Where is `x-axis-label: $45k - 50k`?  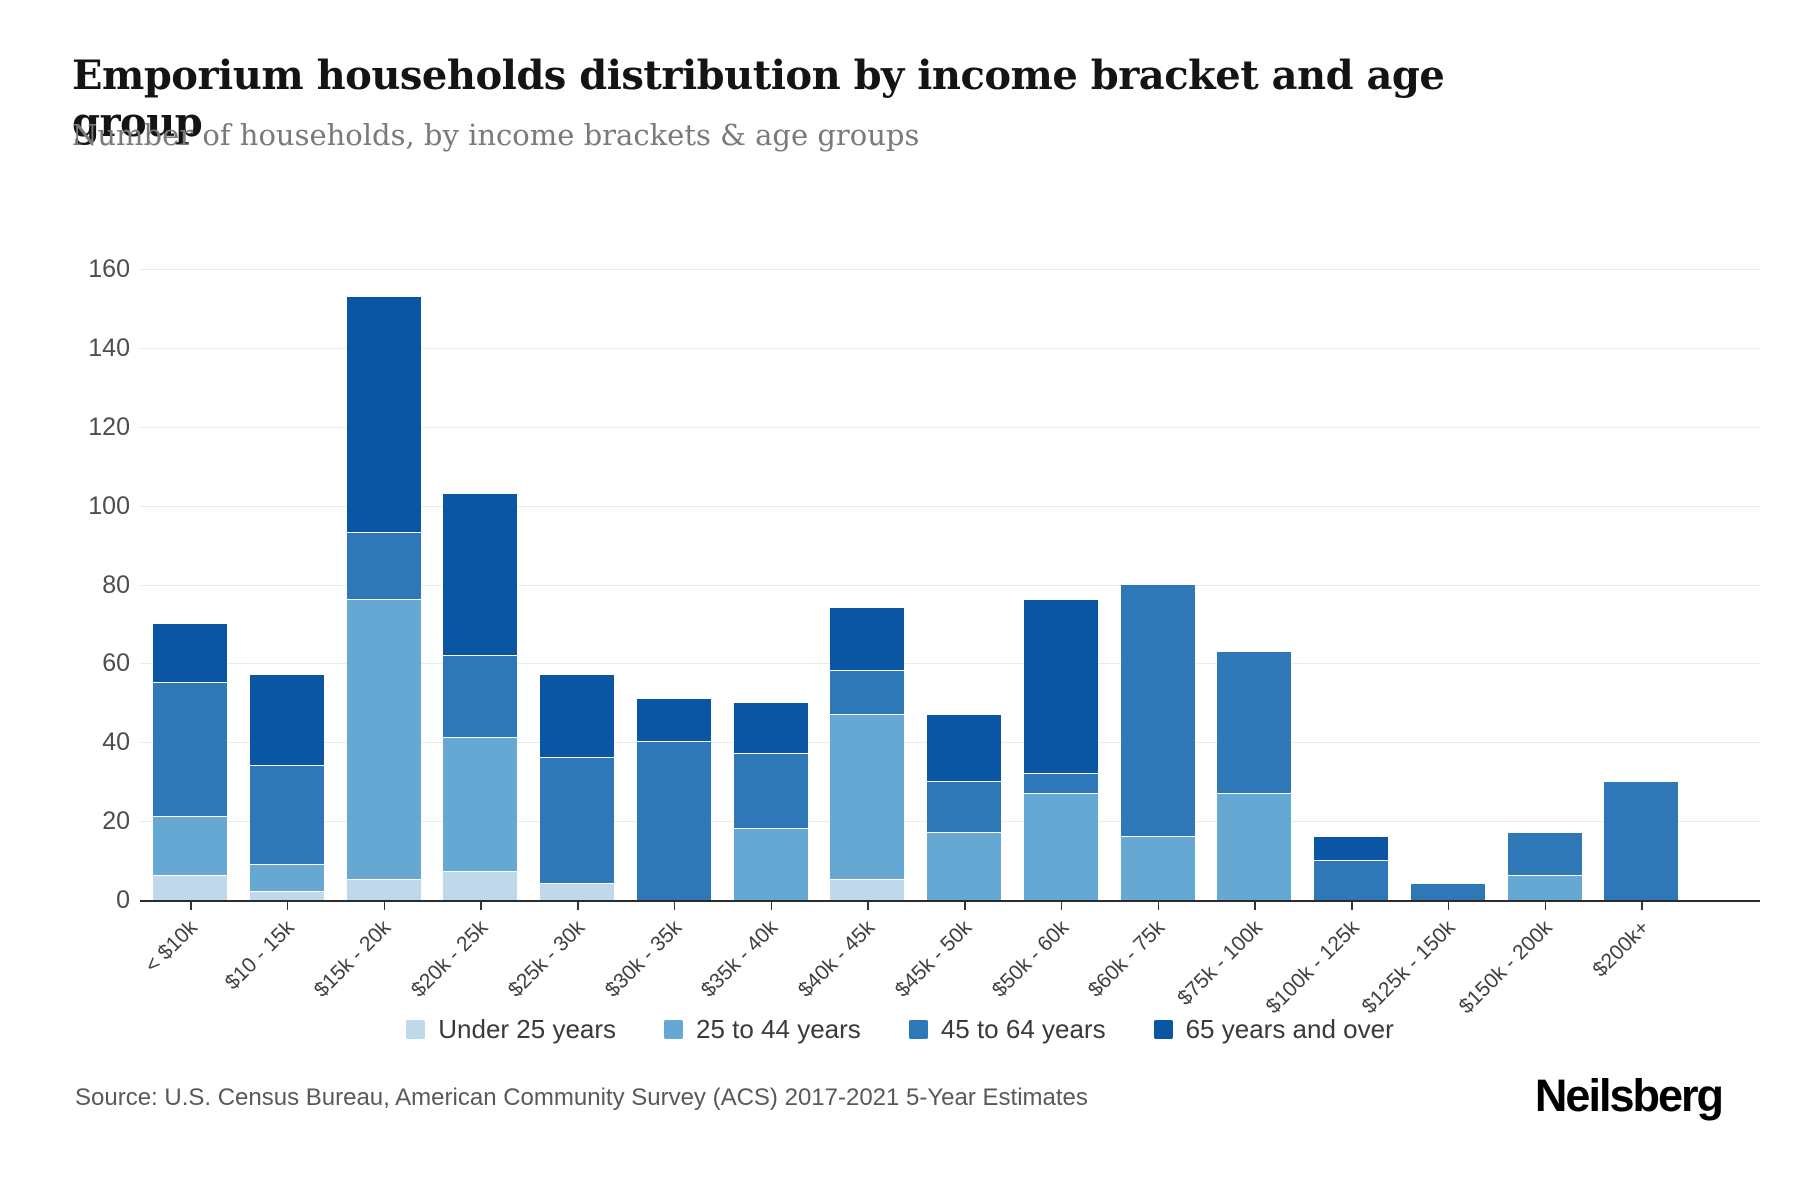 x-axis-label: $45k - 50k is located at coordinates (933, 959).